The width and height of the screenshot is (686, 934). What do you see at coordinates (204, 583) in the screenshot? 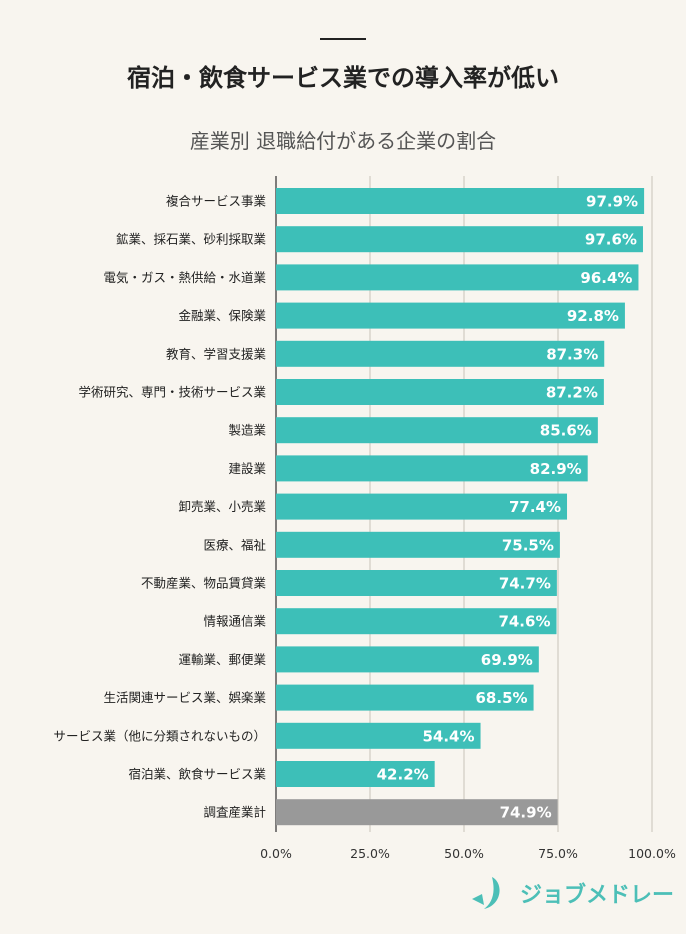
I see `category-label: 不動産業、物品賃貸業` at bounding box center [204, 583].